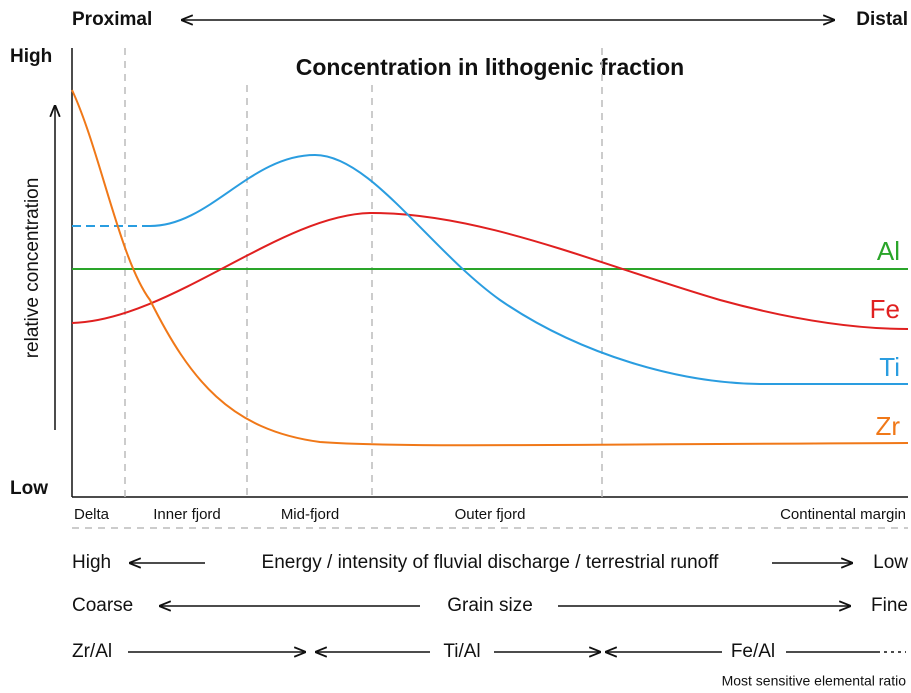  Describe the element at coordinates (890, 562) in the screenshot. I see `energy-right: Low` at that location.